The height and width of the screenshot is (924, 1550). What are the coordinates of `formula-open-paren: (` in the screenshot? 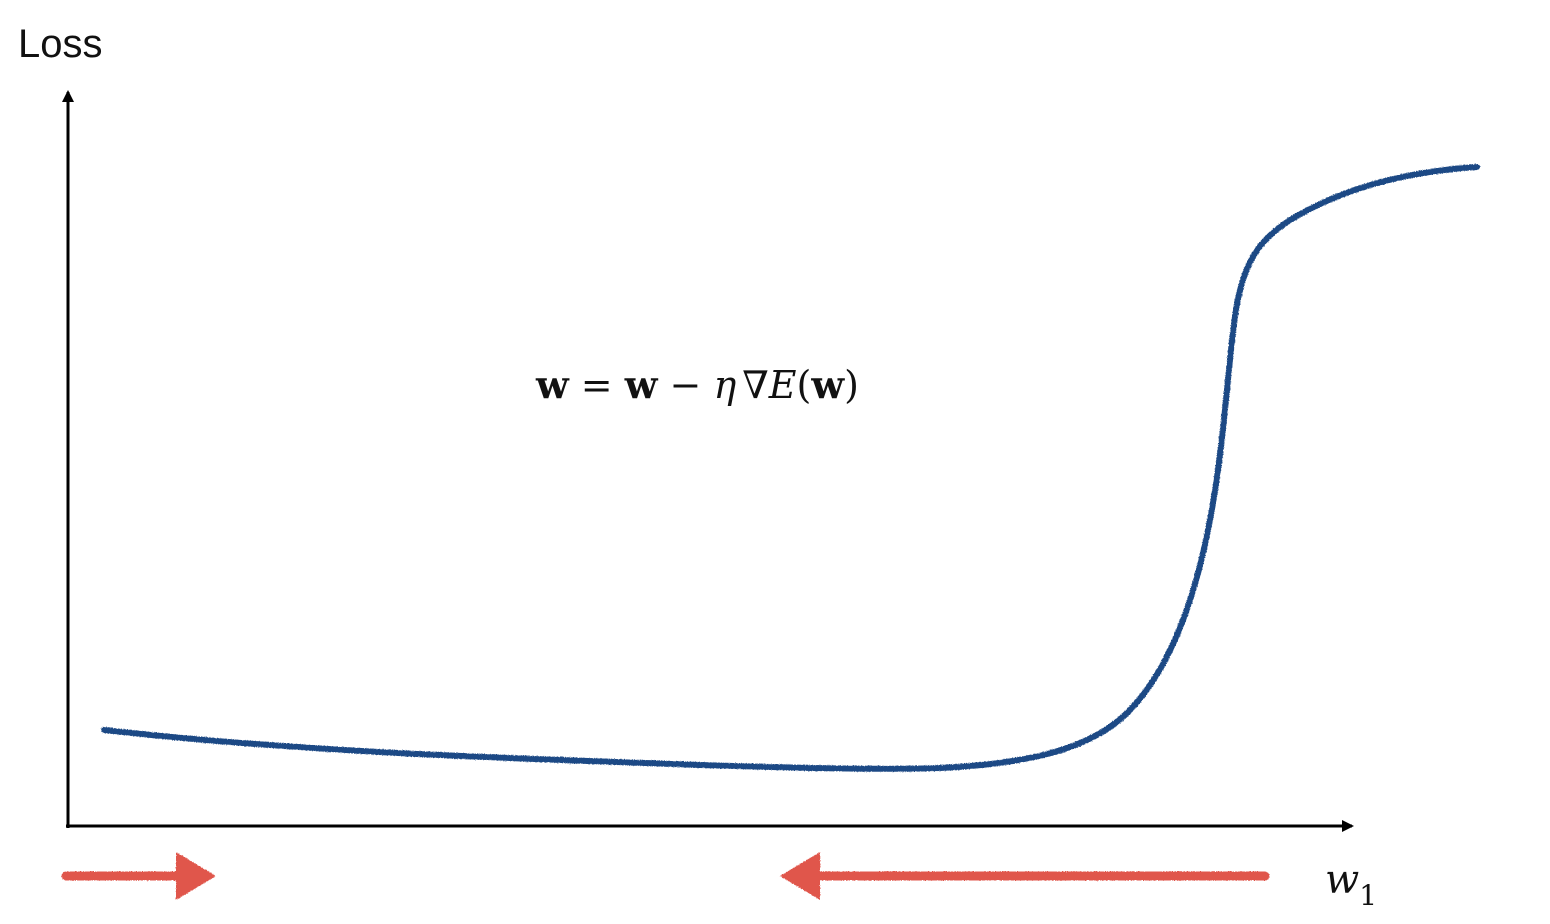 It's located at (804, 385).